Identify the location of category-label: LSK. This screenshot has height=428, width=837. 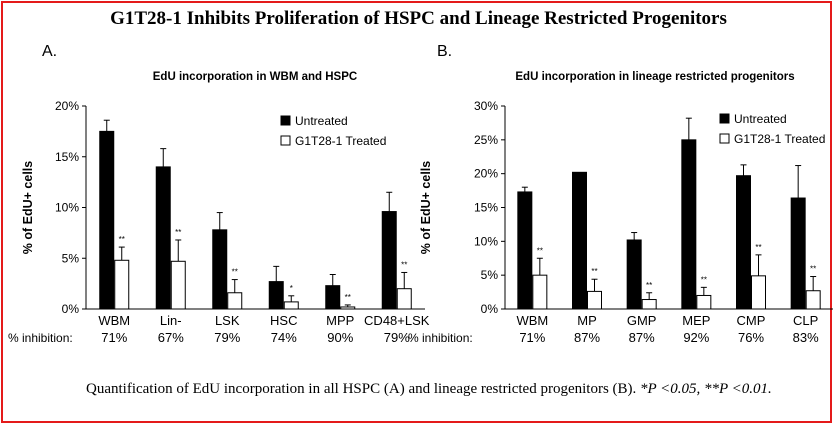
(227, 320).